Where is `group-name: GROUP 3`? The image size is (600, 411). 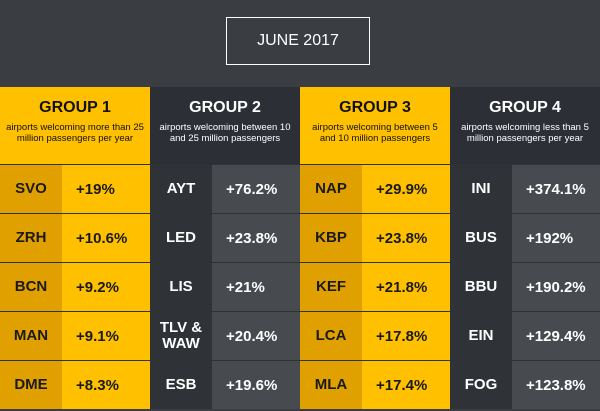
group-name: GROUP 3 is located at coordinates (375, 107).